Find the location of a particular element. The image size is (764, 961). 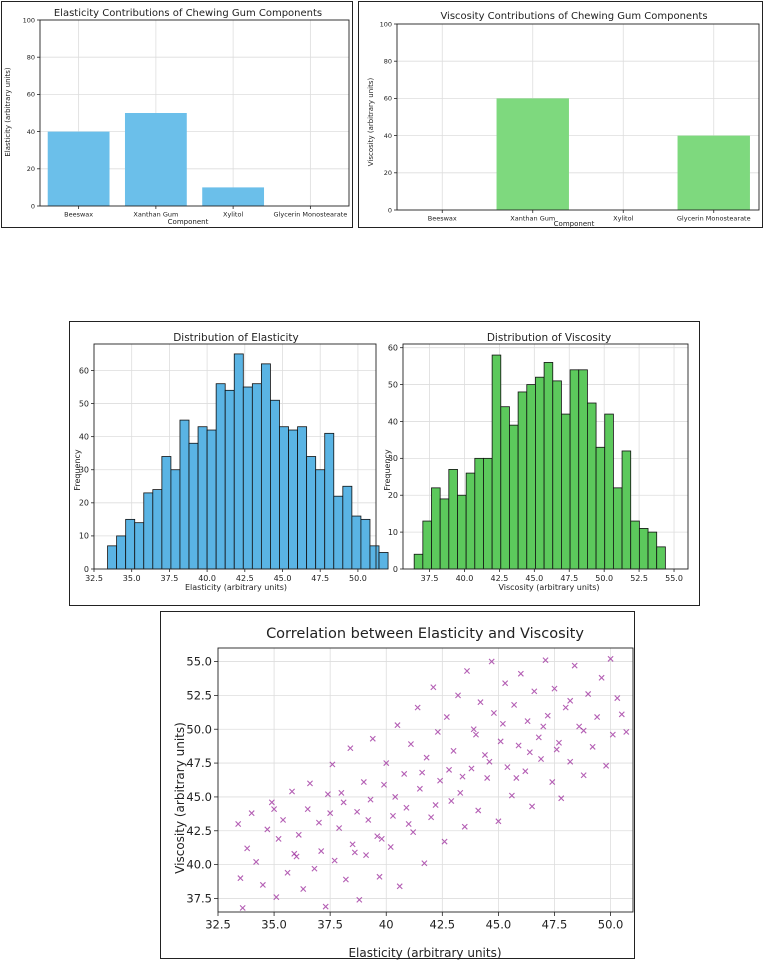

axes is located at coordinates (235, 456).